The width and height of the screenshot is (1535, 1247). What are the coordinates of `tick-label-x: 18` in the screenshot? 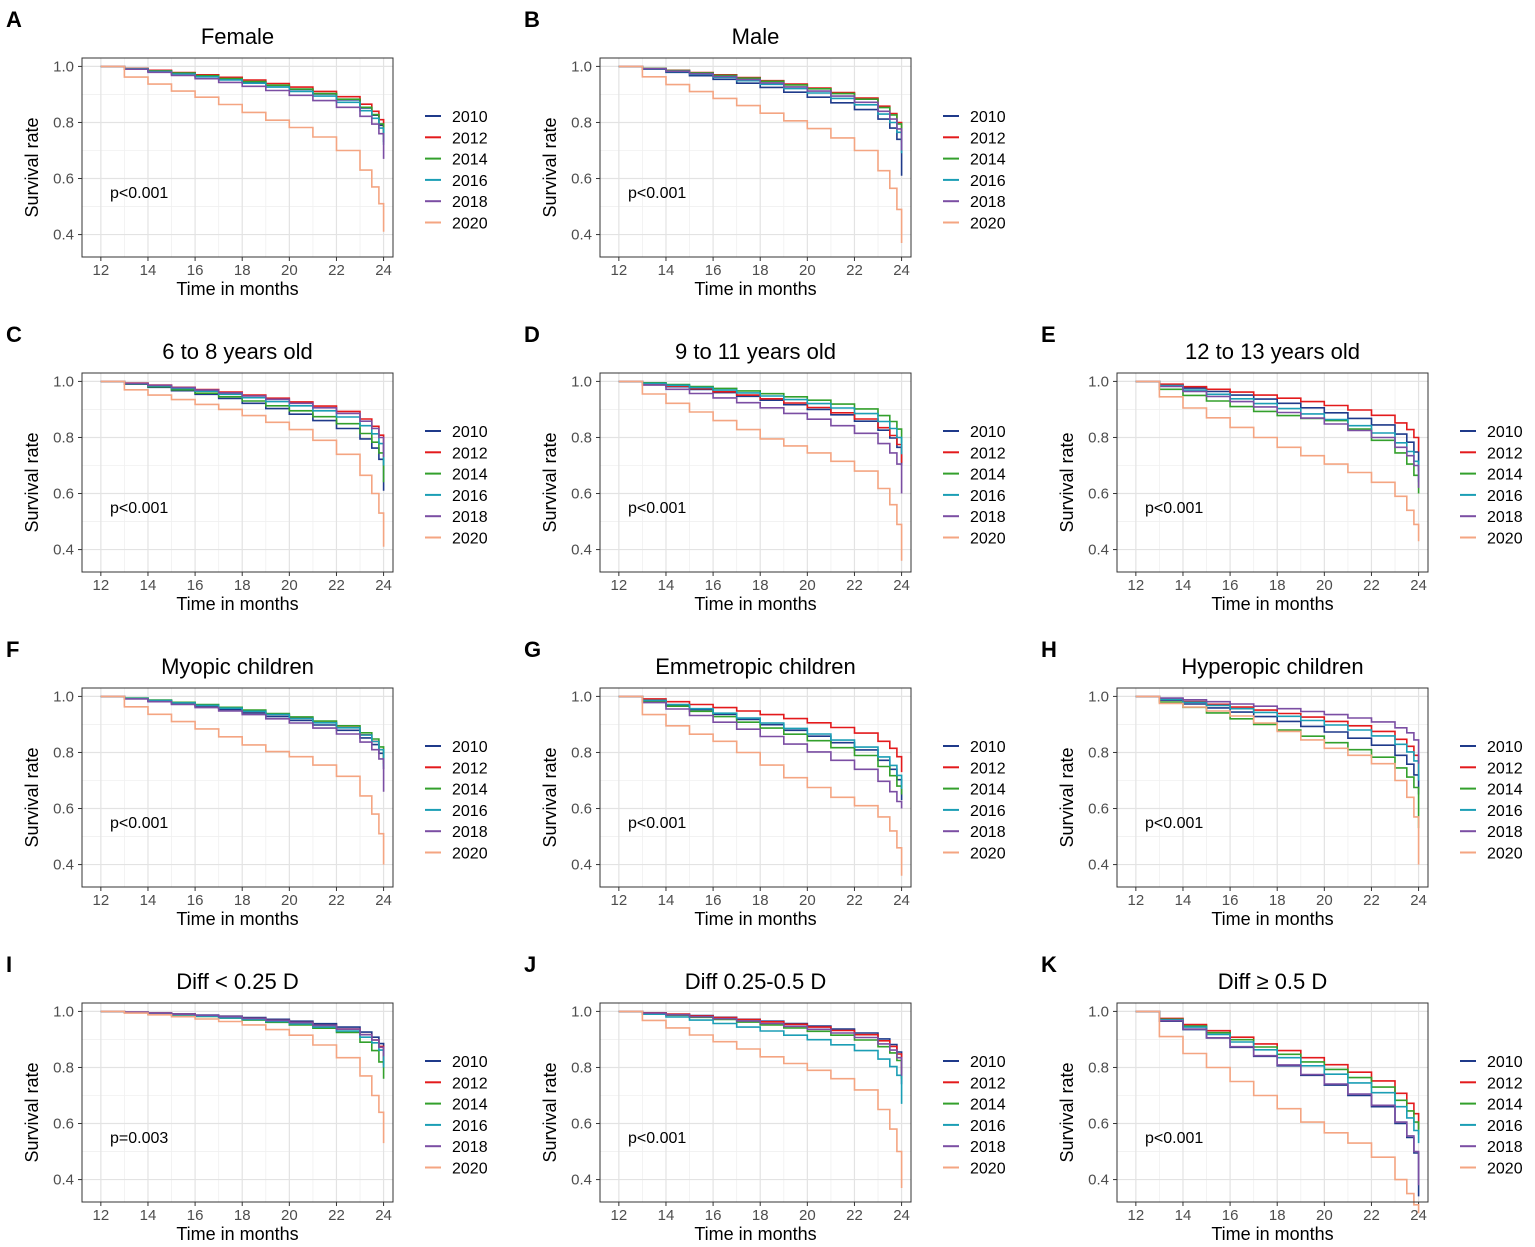 It's located at (242, 1215).